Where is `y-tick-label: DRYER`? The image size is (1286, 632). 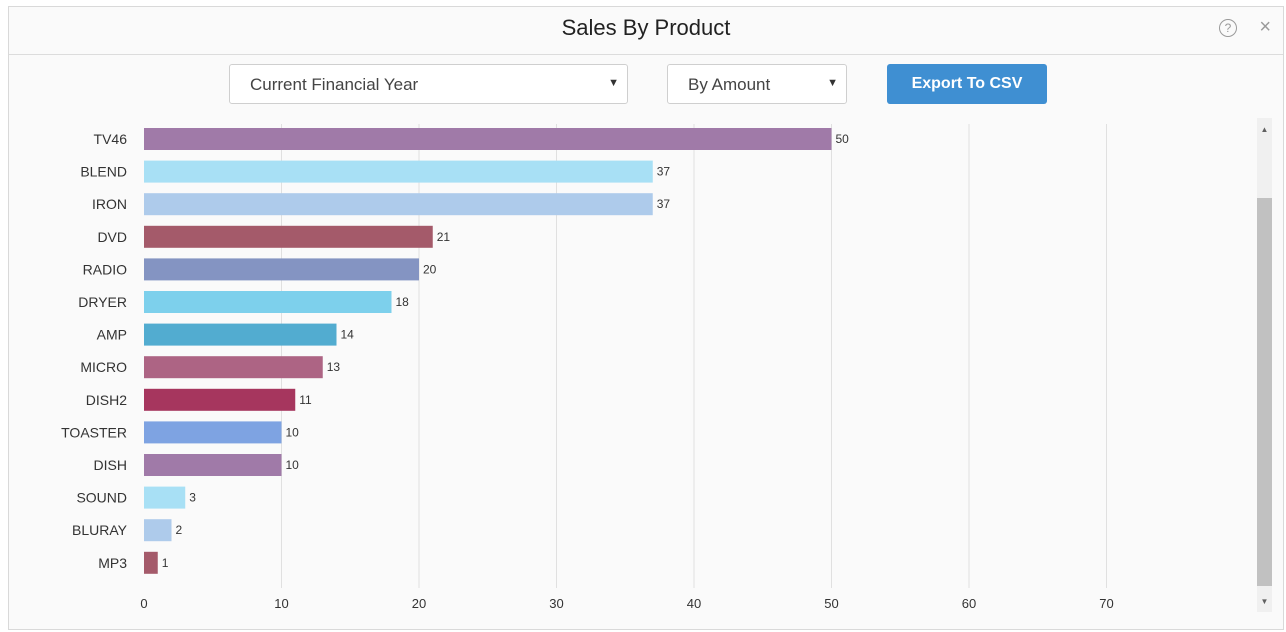 y-tick-label: DRYER is located at coordinates (102, 302).